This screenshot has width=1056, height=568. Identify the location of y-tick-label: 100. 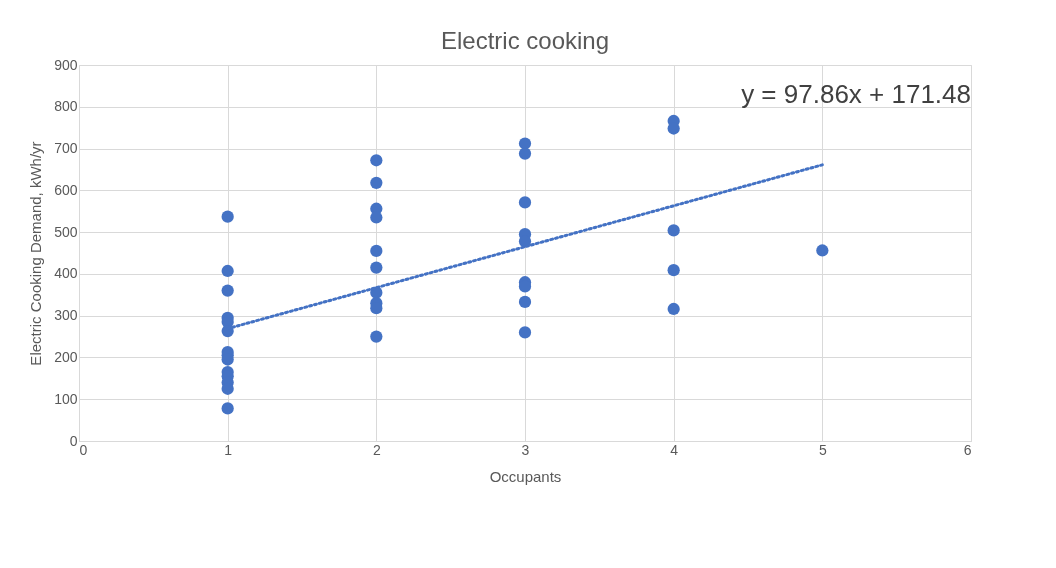
(66, 398).